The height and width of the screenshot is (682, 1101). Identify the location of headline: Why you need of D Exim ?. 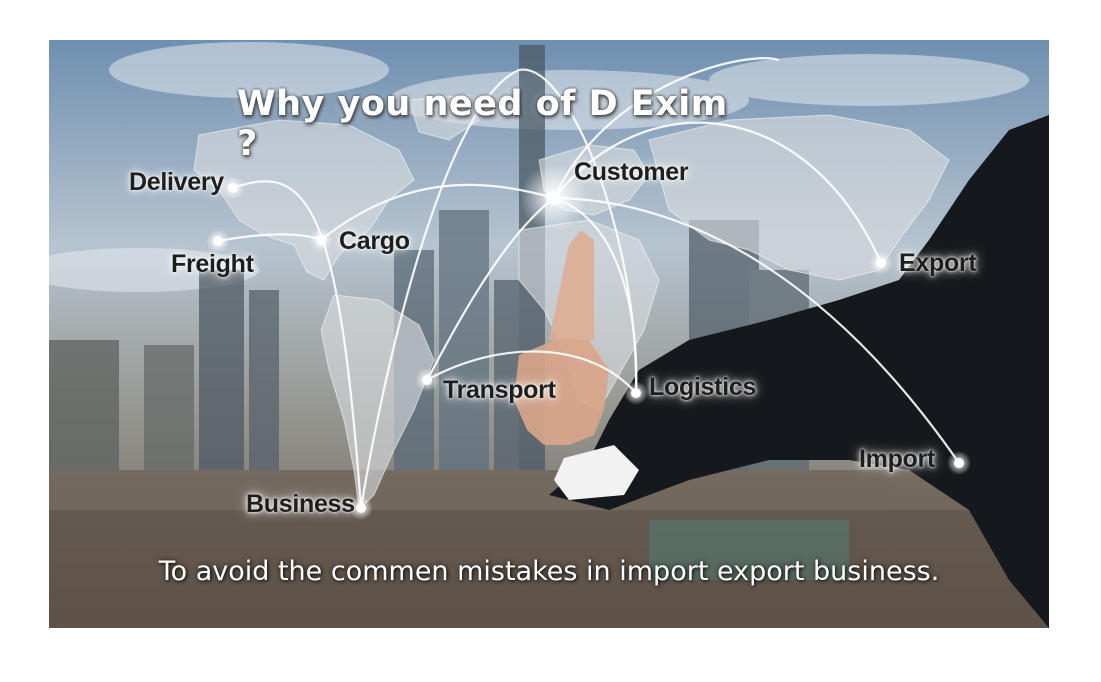
(482, 124).